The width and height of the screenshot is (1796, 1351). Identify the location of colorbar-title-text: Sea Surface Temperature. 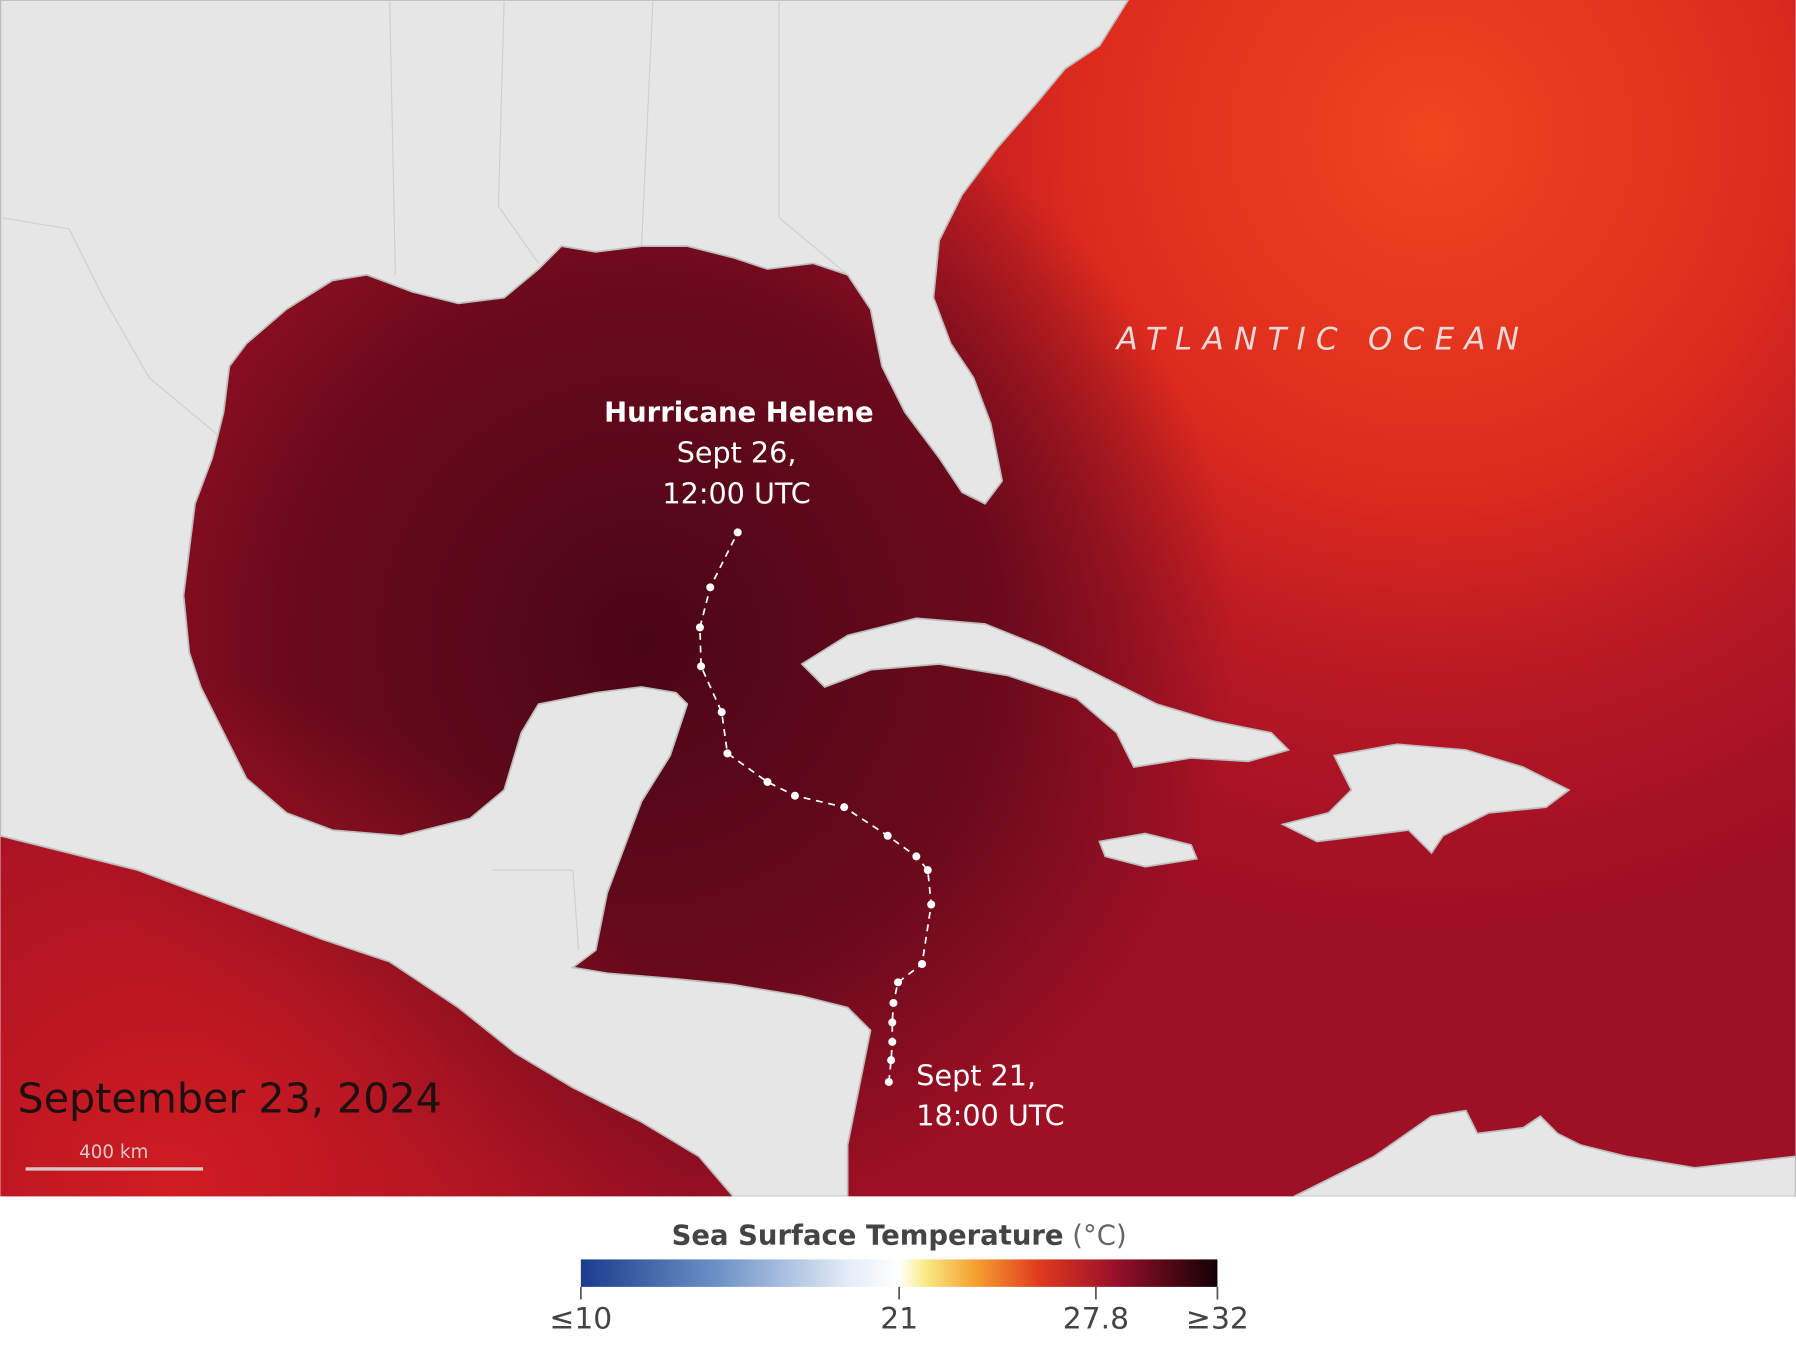
(868, 1236).